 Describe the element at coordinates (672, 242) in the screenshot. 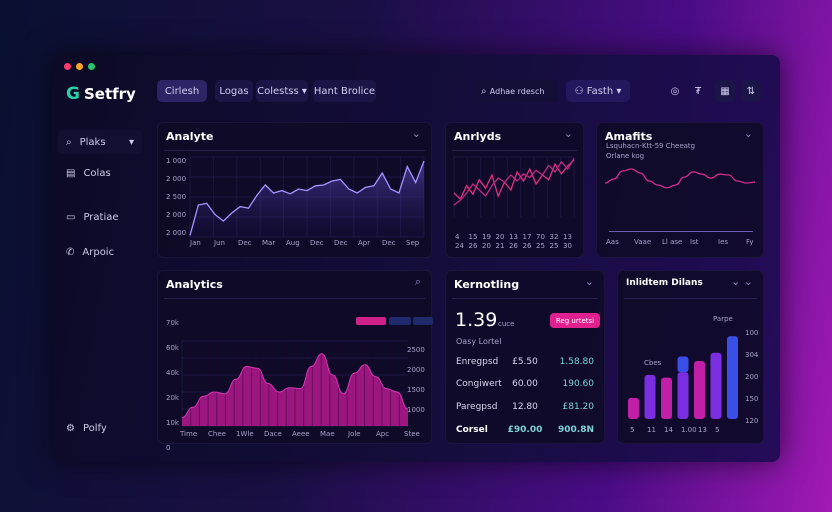

I see `tick-label: Ll ase` at that location.